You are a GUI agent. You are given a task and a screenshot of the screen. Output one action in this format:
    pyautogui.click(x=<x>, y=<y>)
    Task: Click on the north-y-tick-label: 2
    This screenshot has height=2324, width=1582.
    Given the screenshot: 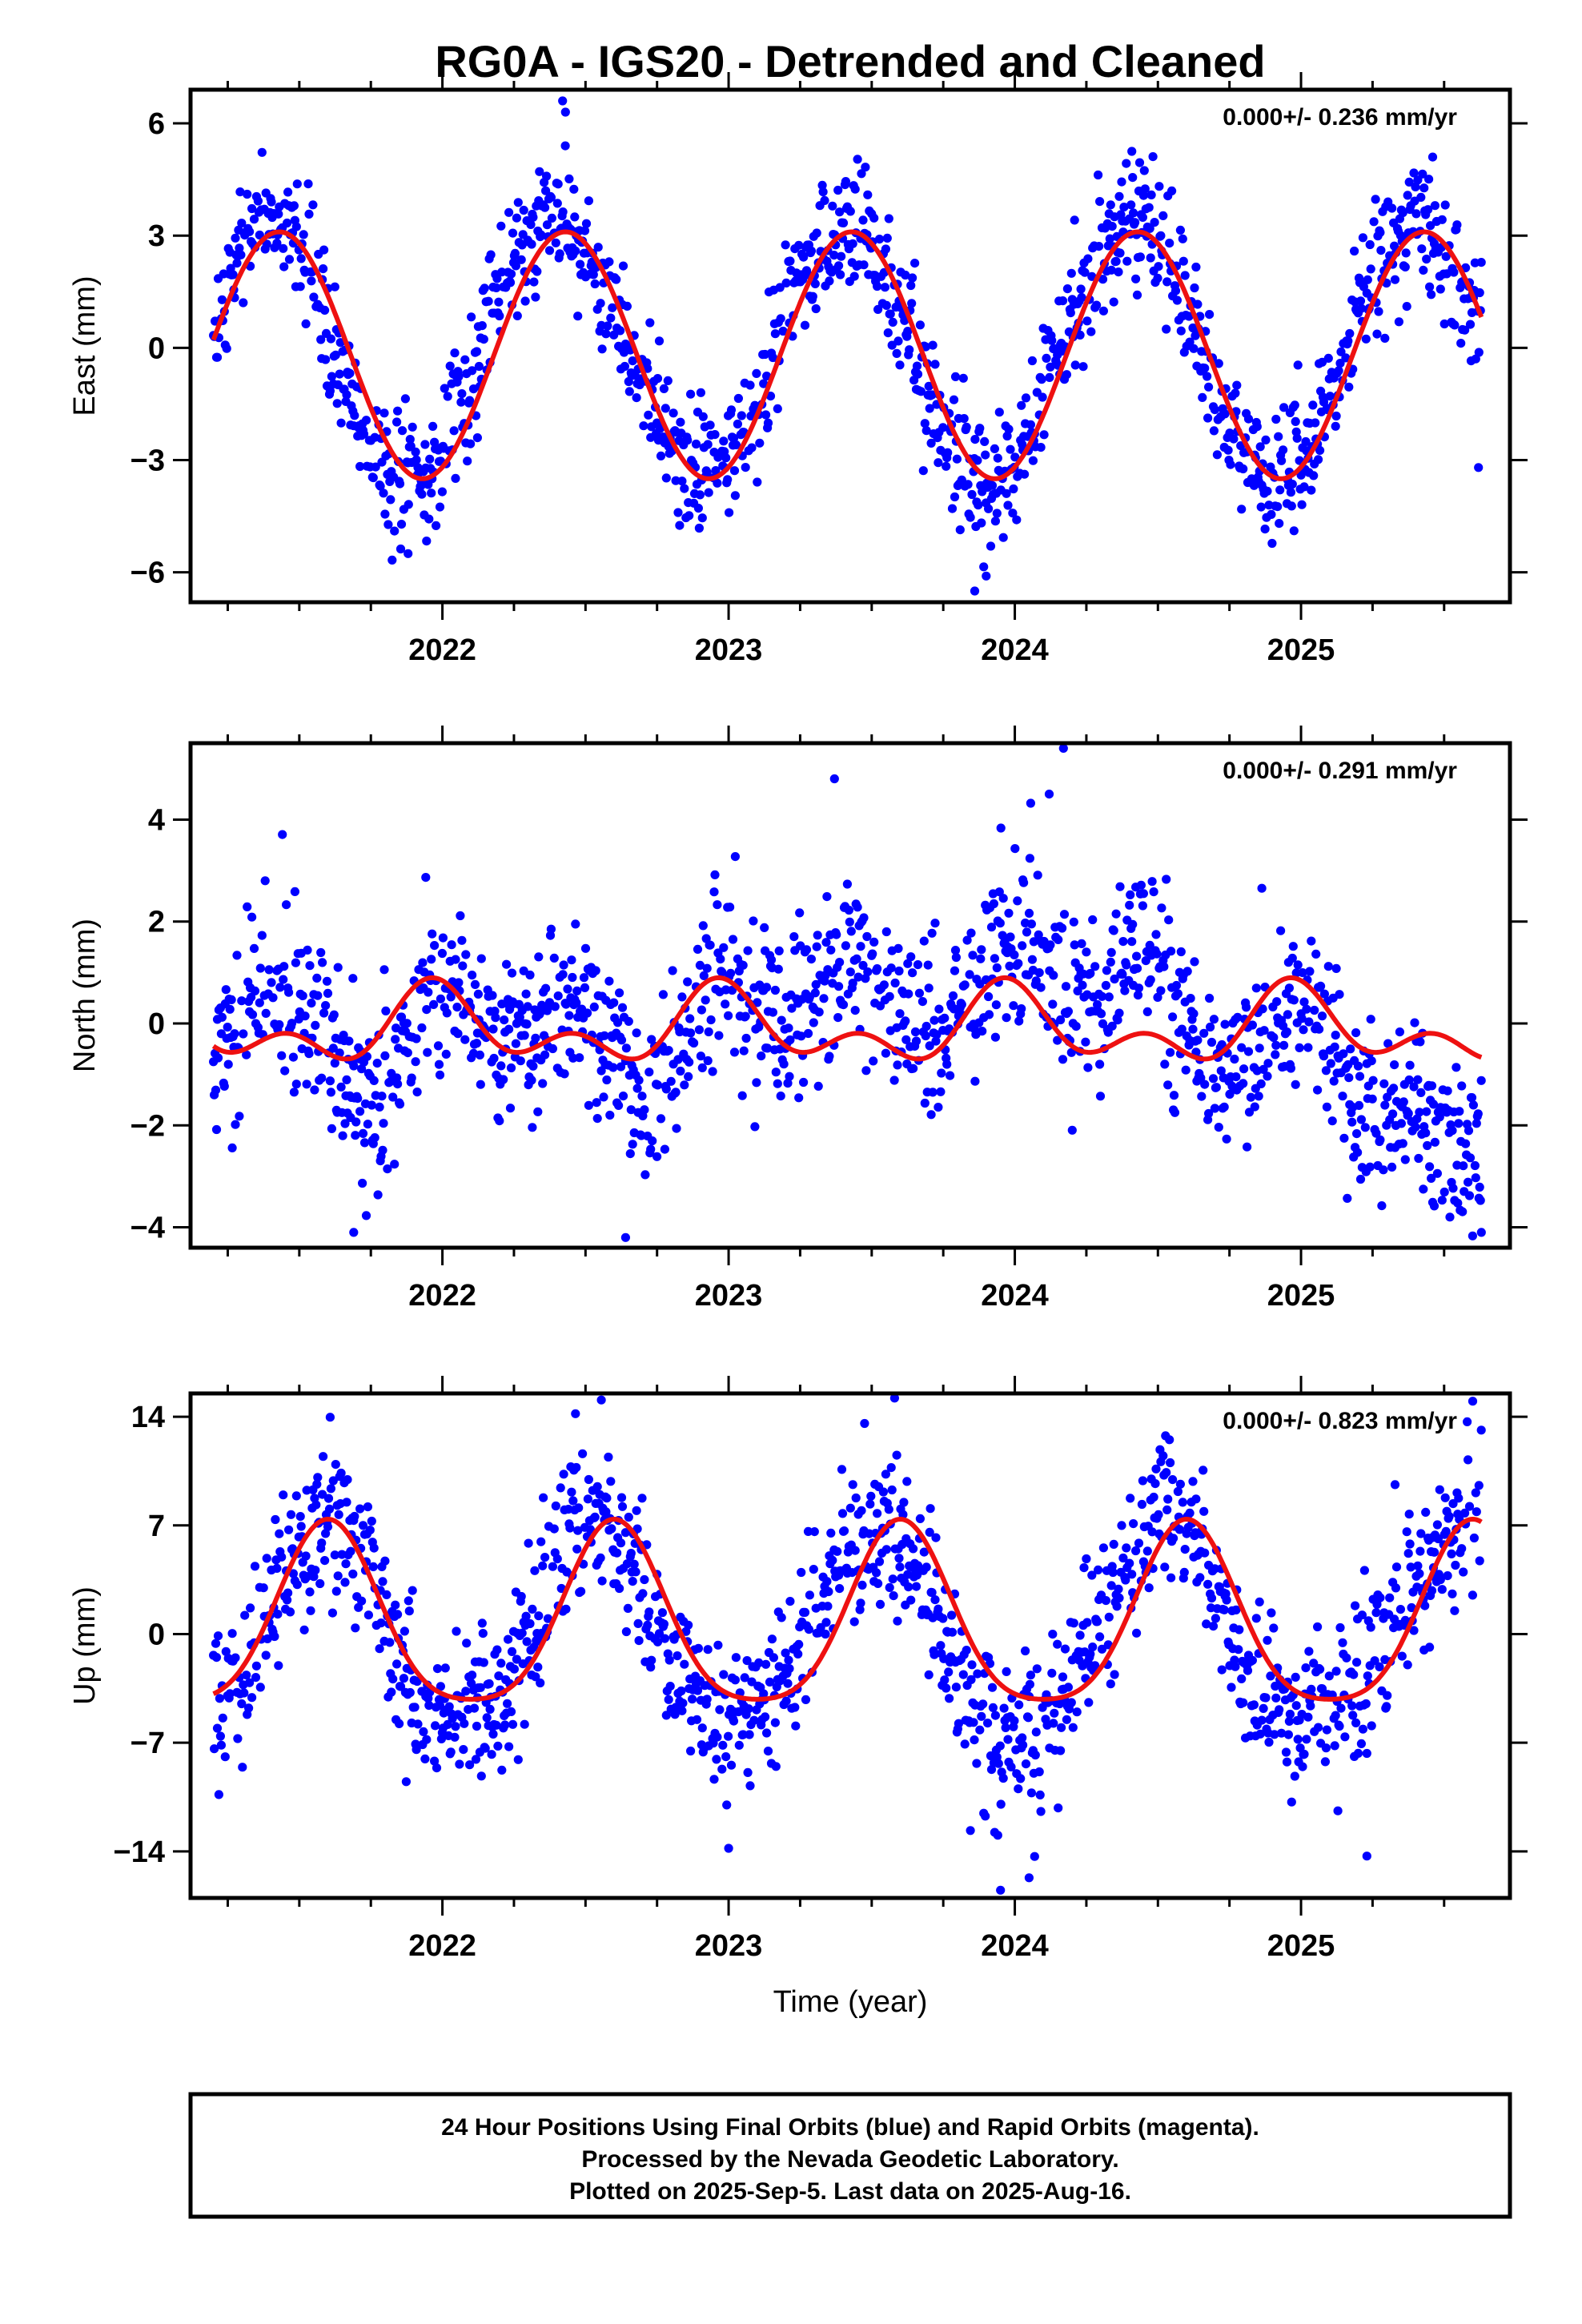 What is the action you would take?
    pyautogui.click(x=156, y=922)
    